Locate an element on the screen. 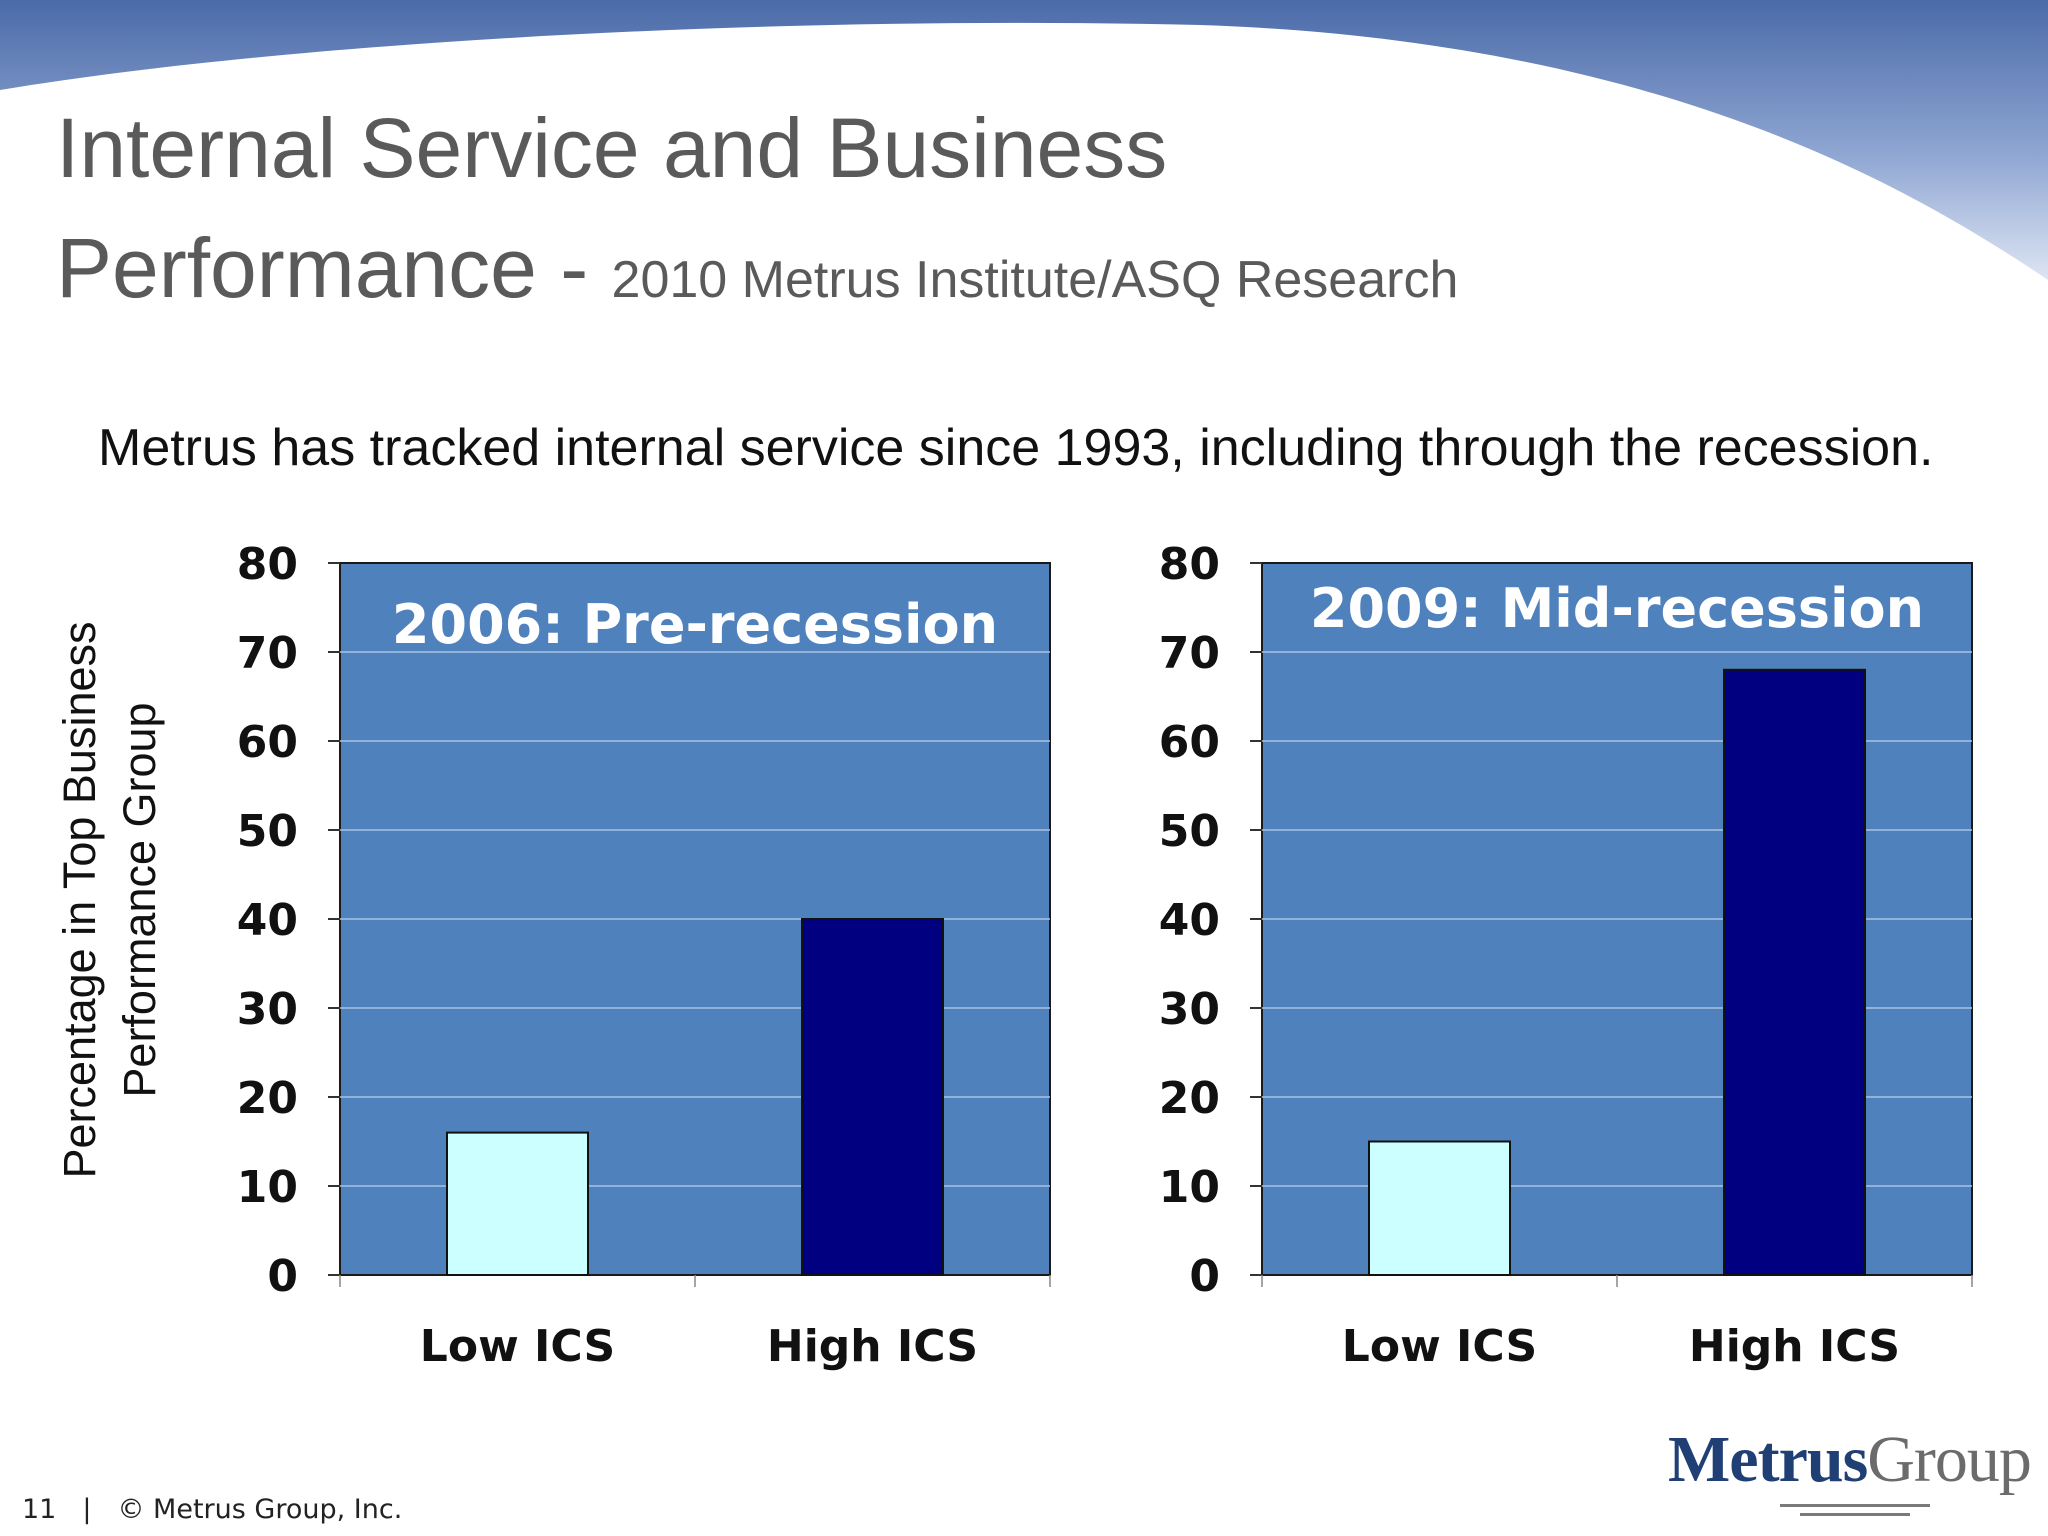 The height and width of the screenshot is (1536, 2048). logo-metrus: Metrus is located at coordinates (1768, 1459).